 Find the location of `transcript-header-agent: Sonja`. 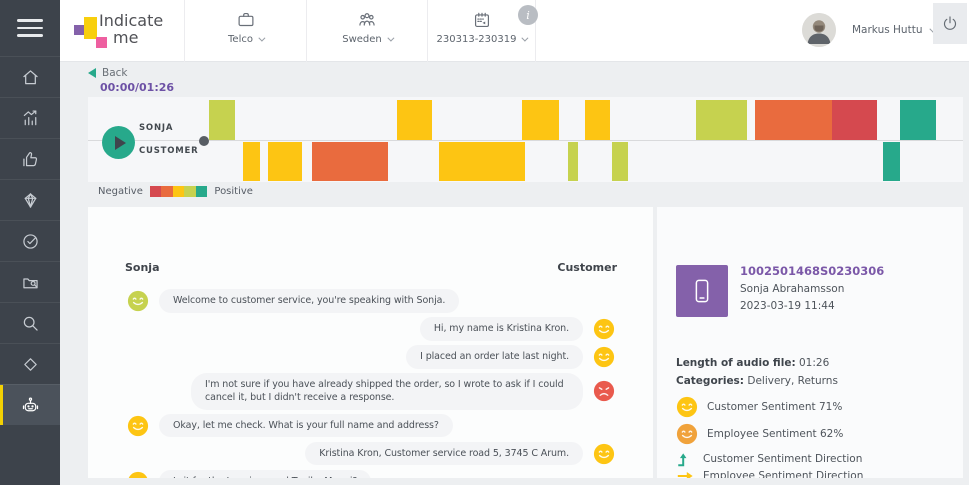

transcript-header-agent: Sonja is located at coordinates (142, 267).